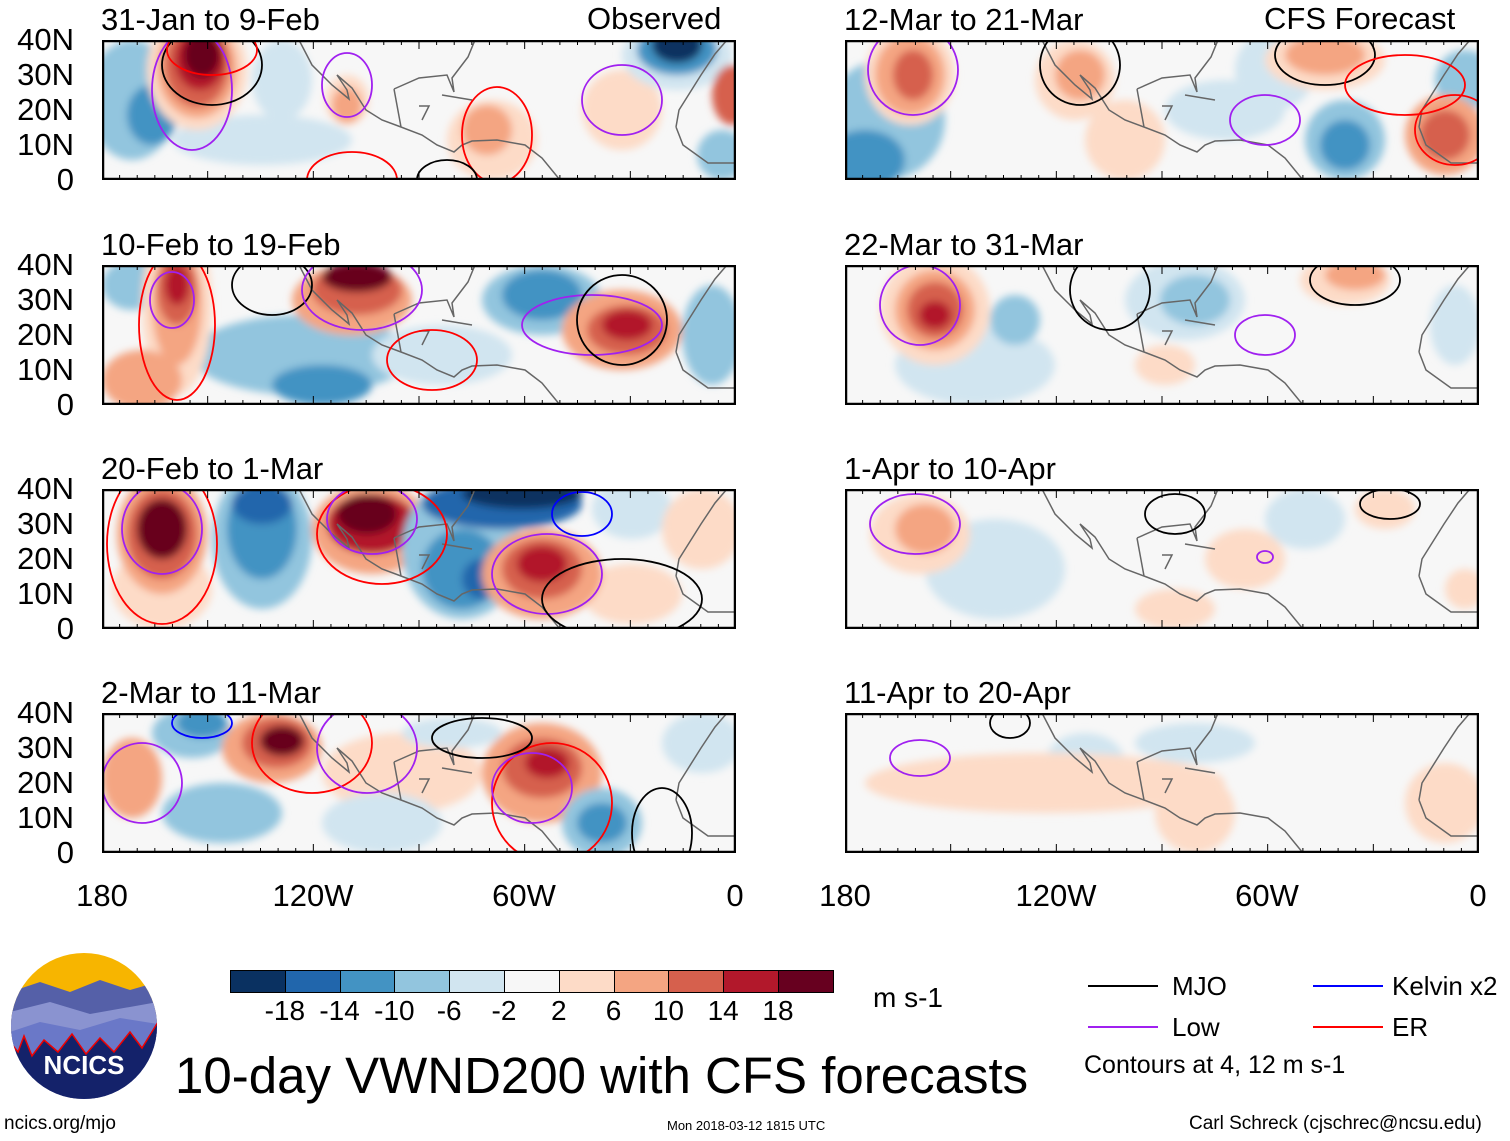  Describe the element at coordinates (559, 1010) in the screenshot. I see `colorbar-label: 2` at that location.